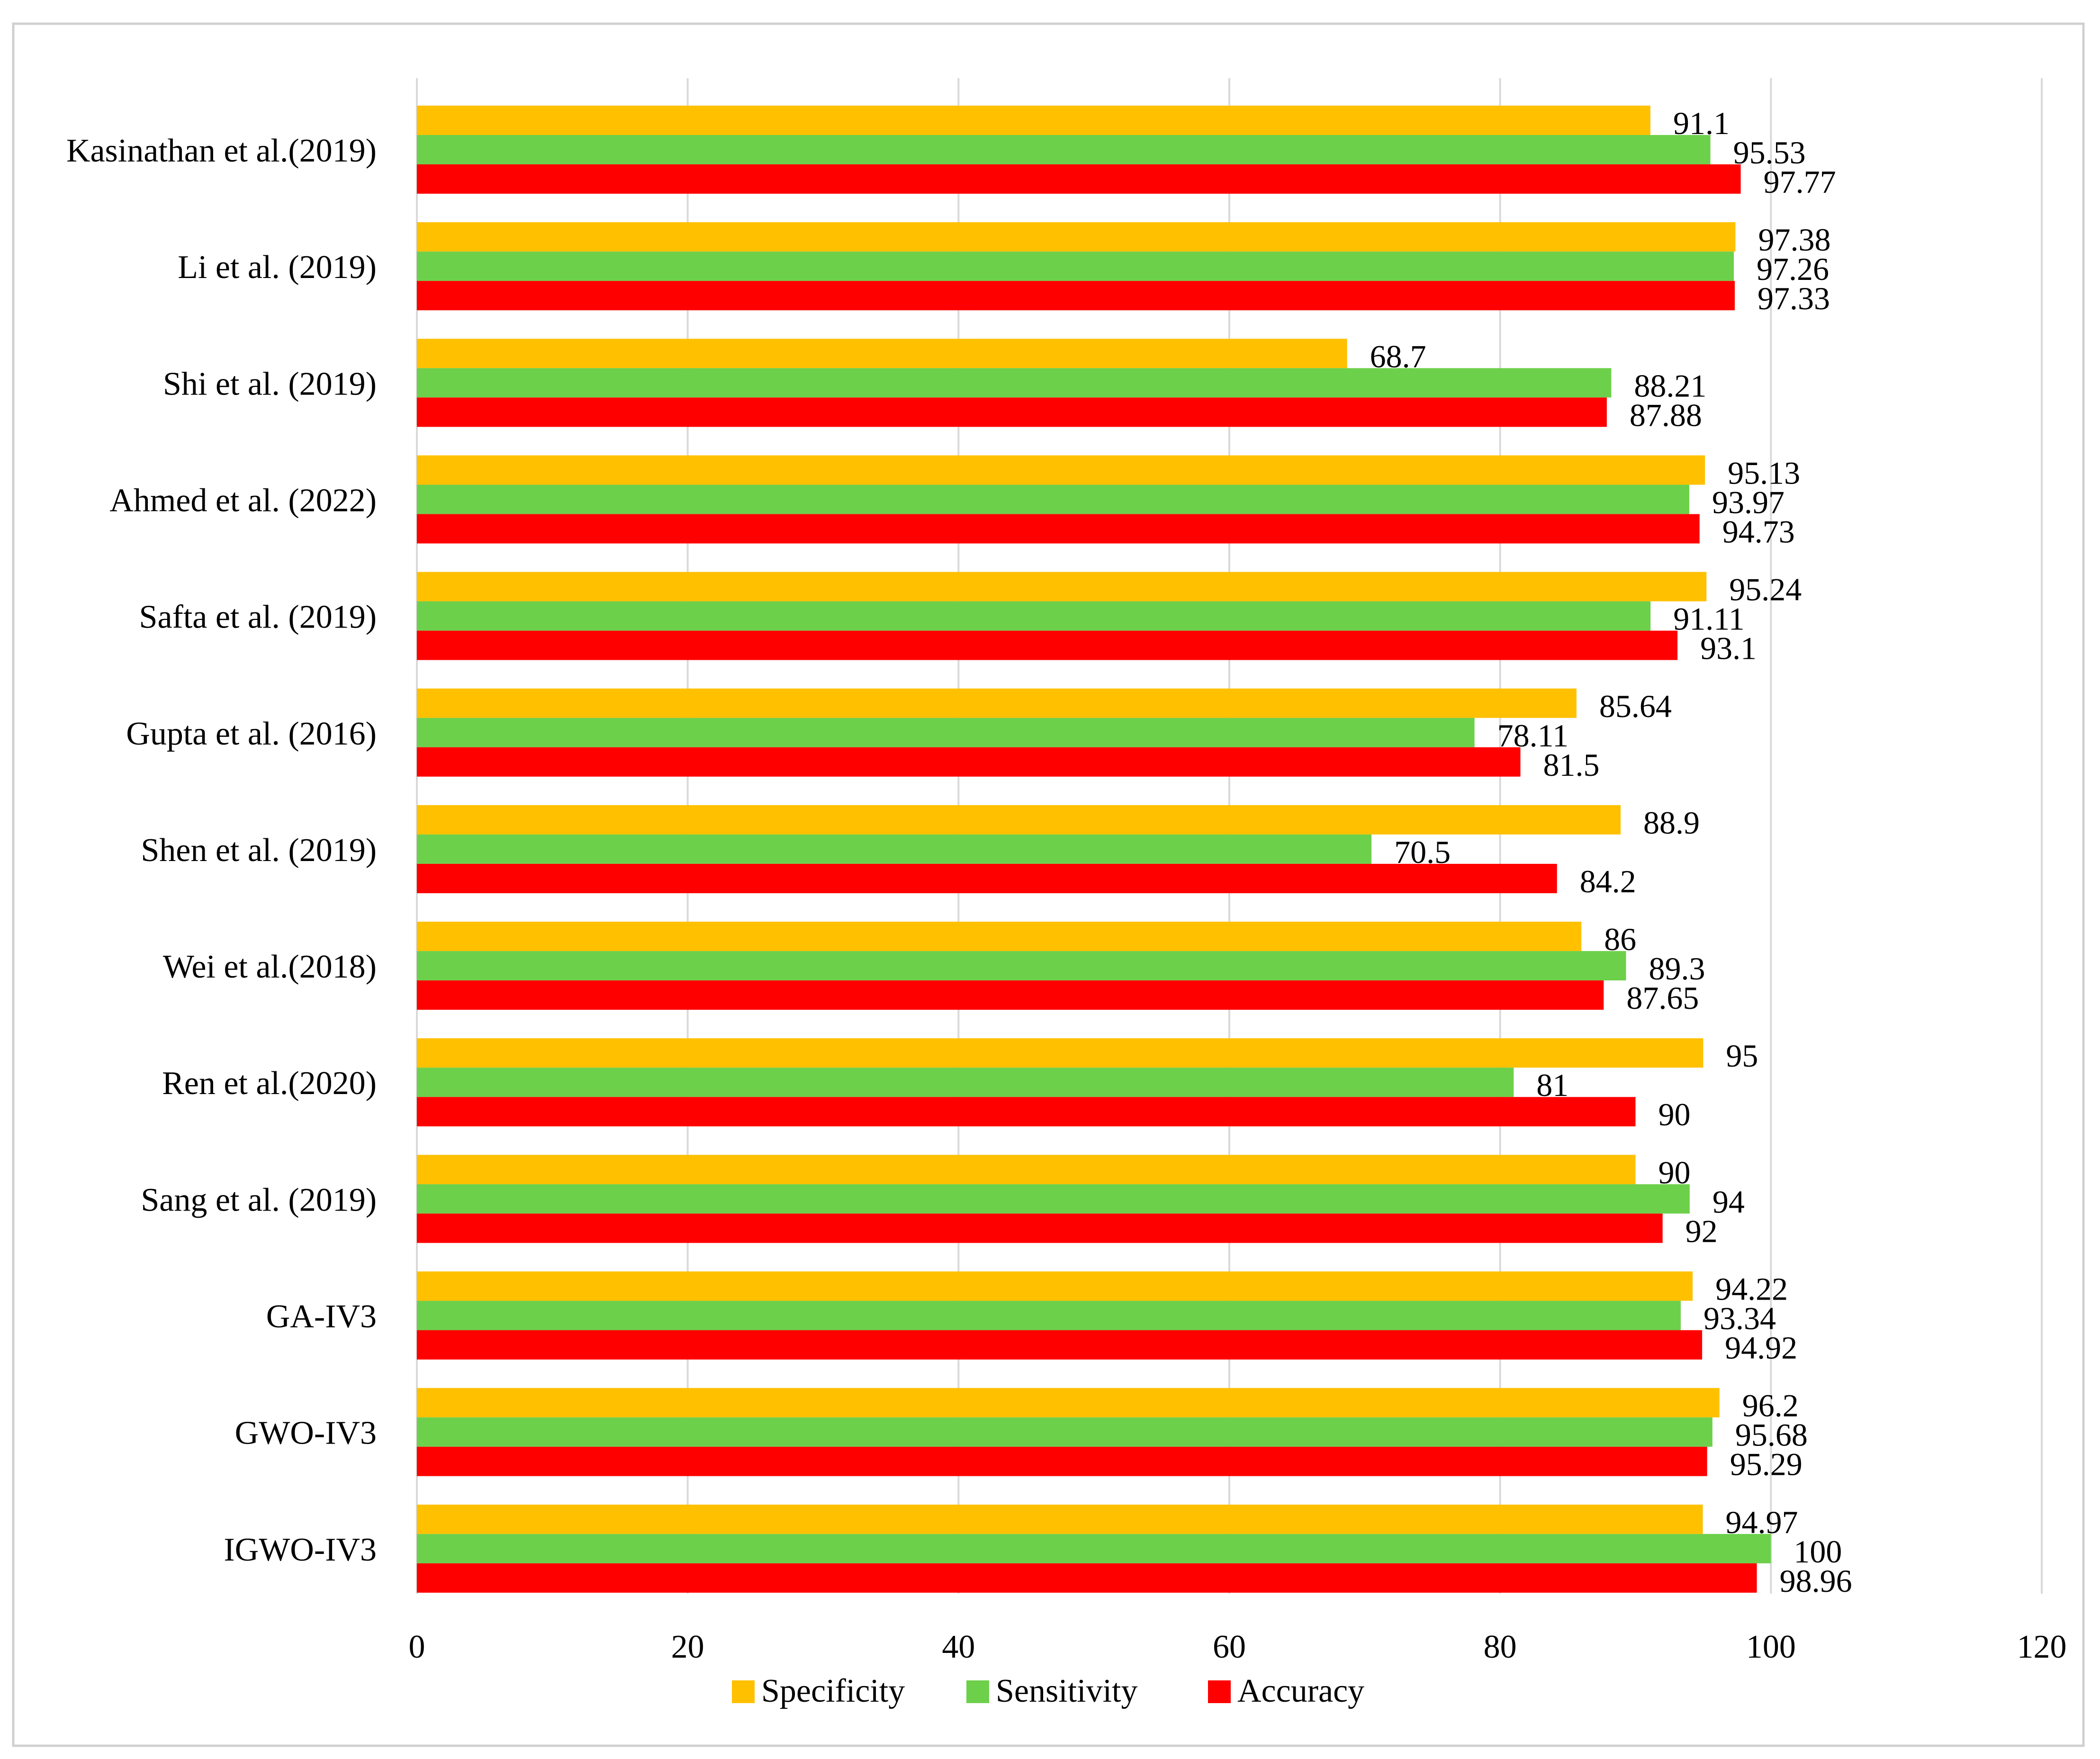  What do you see at coordinates (1701, 123) in the screenshot?
I see `data-label: 91.1` at bounding box center [1701, 123].